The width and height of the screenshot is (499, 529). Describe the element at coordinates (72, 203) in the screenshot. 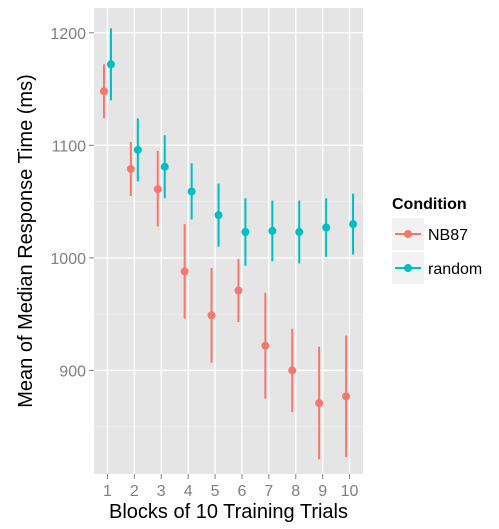

I see `y-axis-ticks: 900 1000 1100 1200` at that location.